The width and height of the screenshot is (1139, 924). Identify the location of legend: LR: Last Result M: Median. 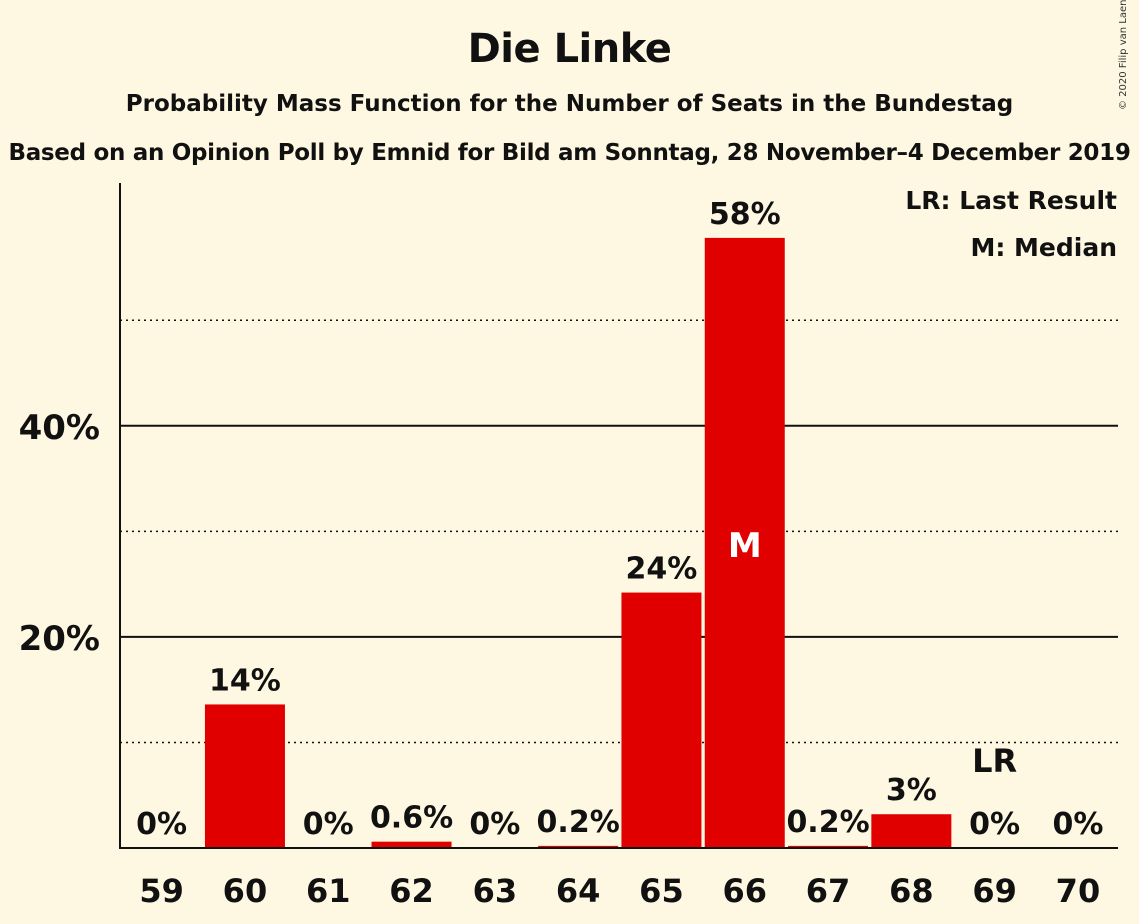
(1011, 224).